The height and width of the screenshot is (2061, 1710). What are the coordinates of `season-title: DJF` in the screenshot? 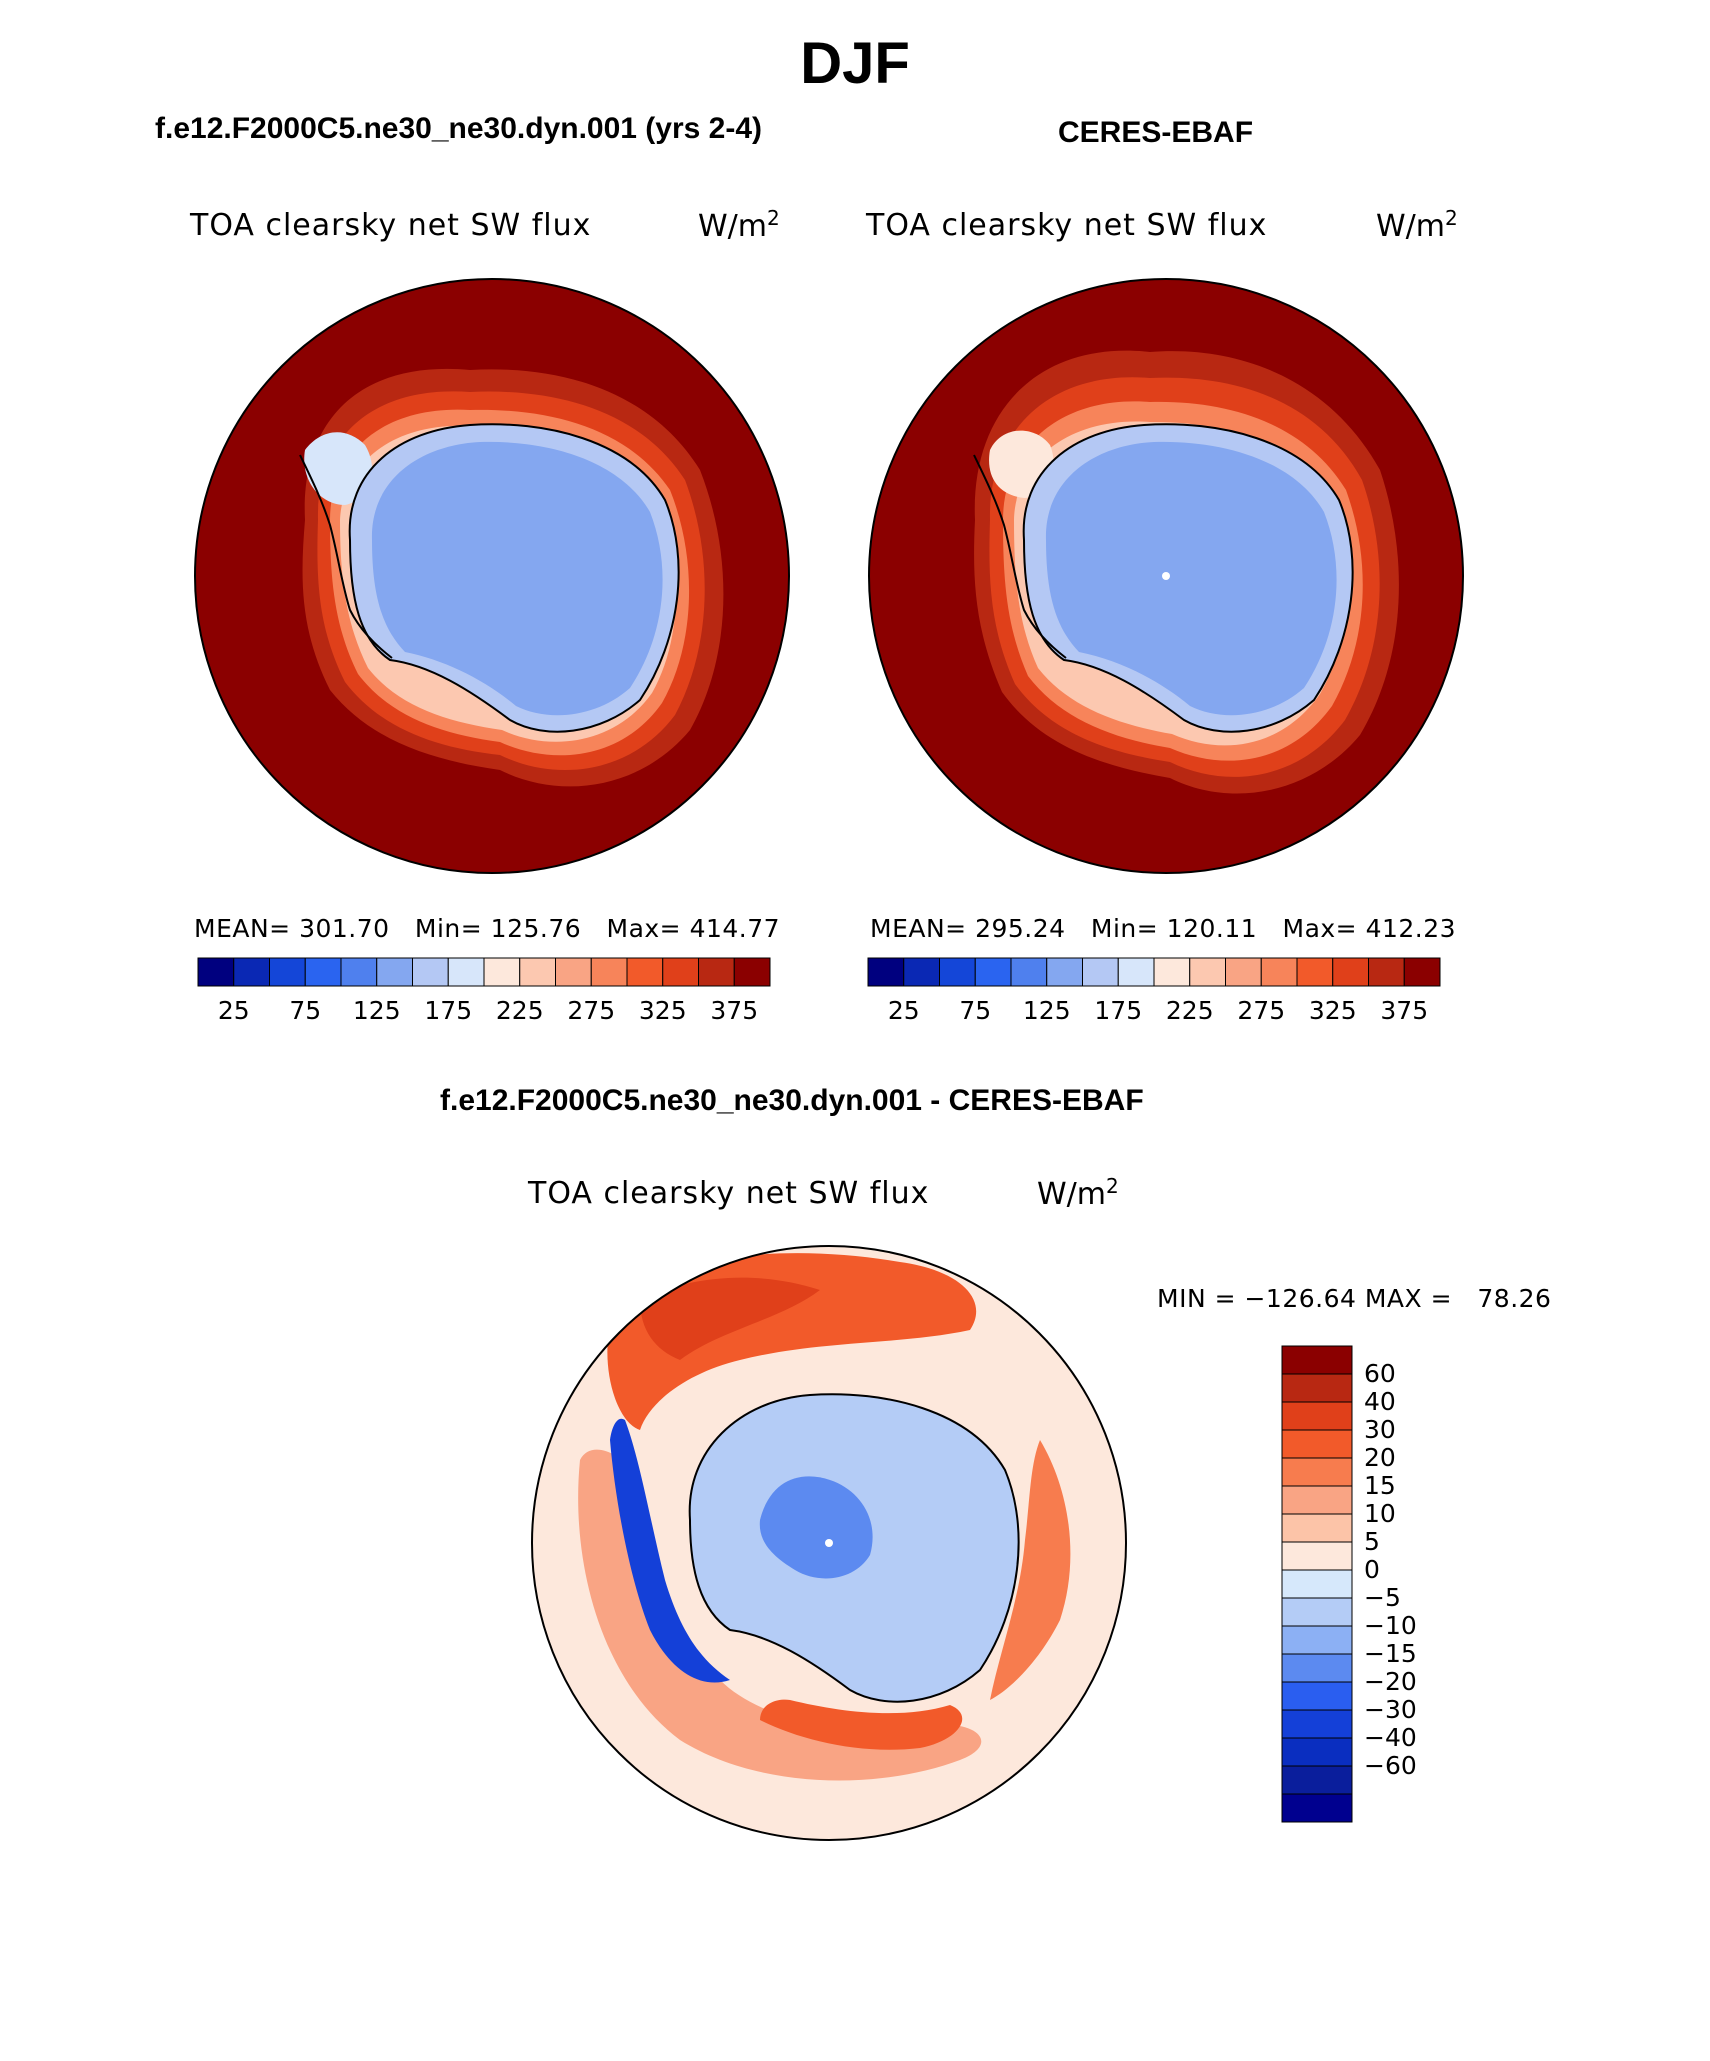 It's located at (855, 63).